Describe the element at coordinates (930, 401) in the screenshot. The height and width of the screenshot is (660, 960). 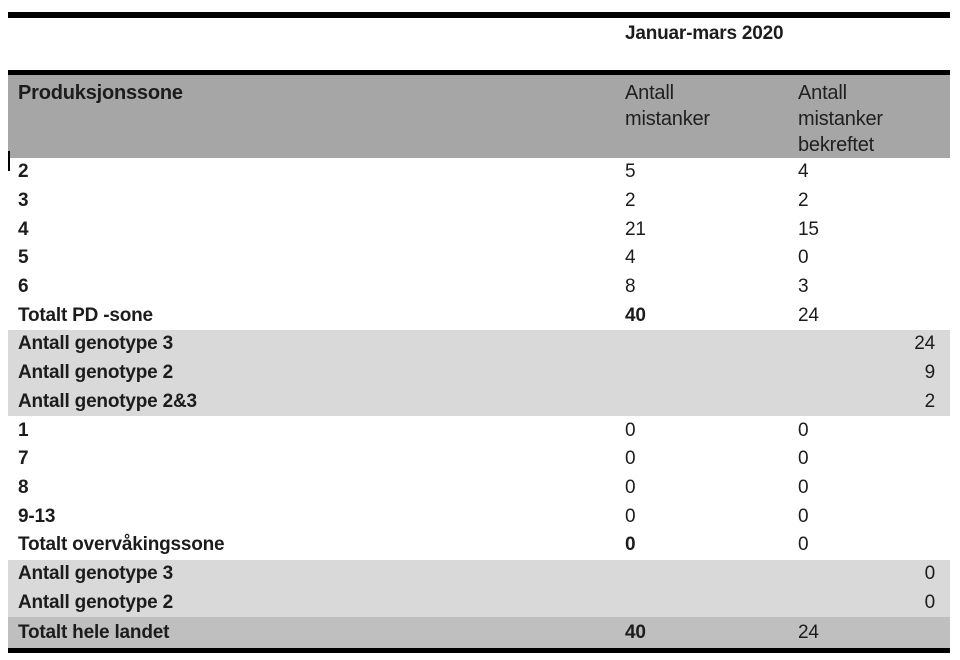
I see `genotype-value: 2` at that location.